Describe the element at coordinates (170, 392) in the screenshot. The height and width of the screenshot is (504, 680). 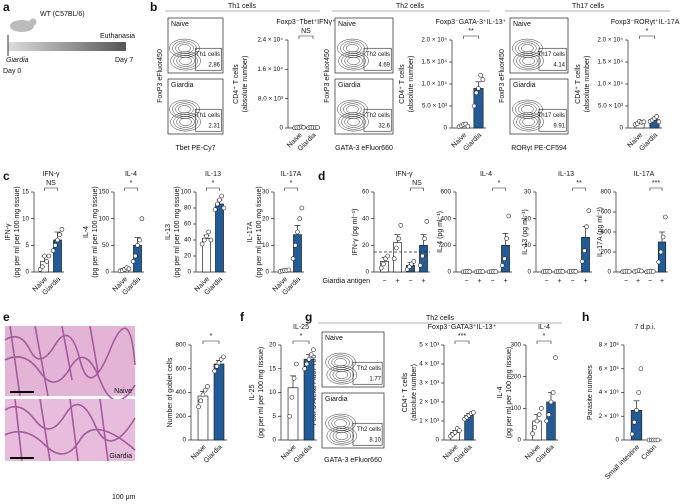
I see `y-axis-label: Number of goblet cells` at that location.